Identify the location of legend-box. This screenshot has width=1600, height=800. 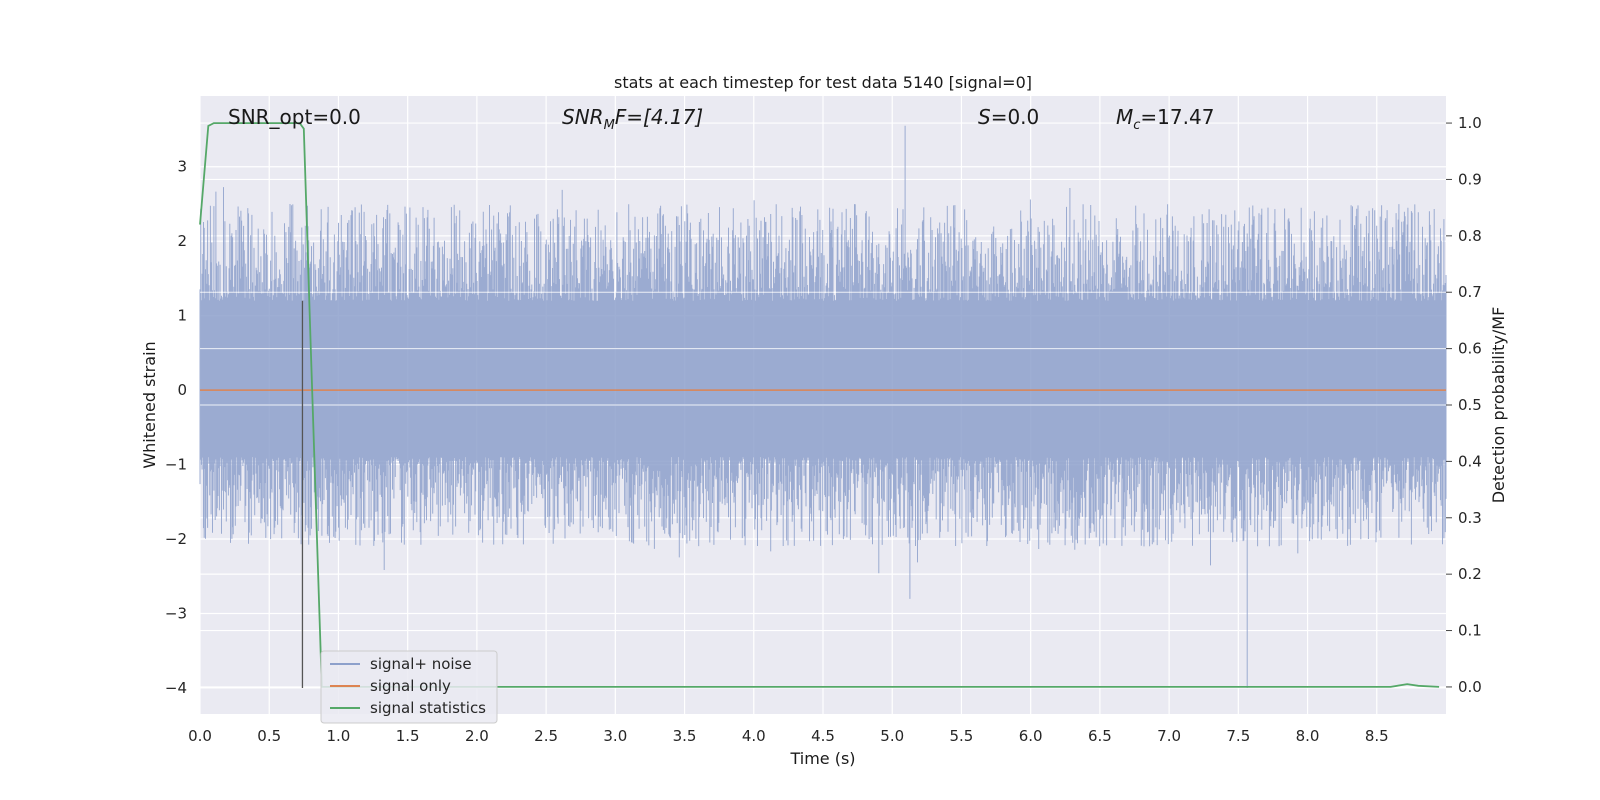
(409, 687).